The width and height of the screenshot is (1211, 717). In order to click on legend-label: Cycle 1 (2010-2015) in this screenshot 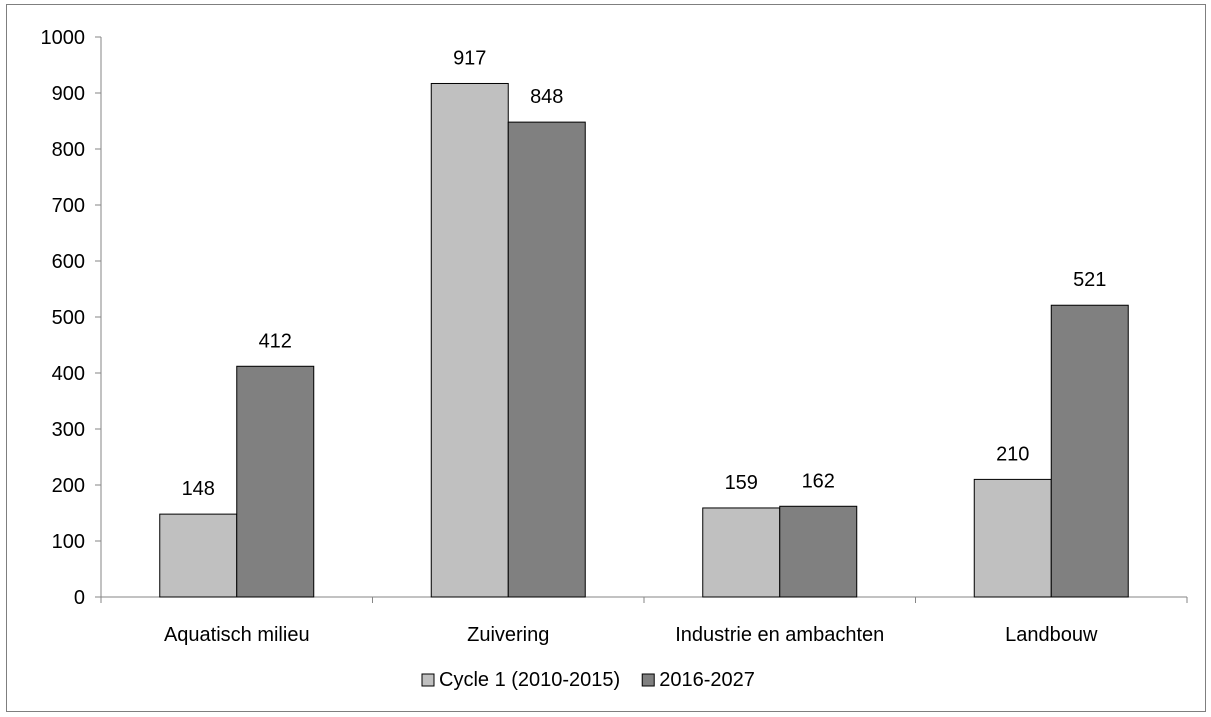, I will do `click(529, 680)`.